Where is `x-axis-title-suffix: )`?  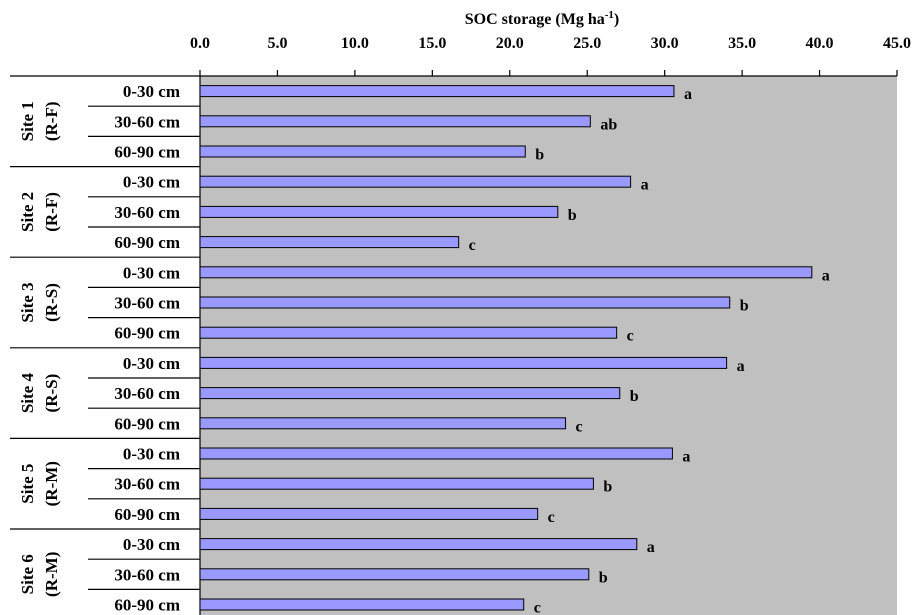 x-axis-title-suffix: ) is located at coordinates (616, 19).